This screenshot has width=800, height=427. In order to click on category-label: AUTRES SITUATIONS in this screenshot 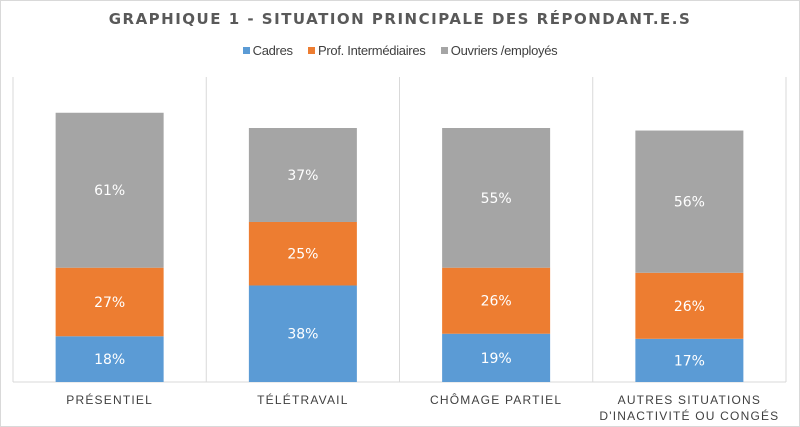, I will do `click(690, 400)`.